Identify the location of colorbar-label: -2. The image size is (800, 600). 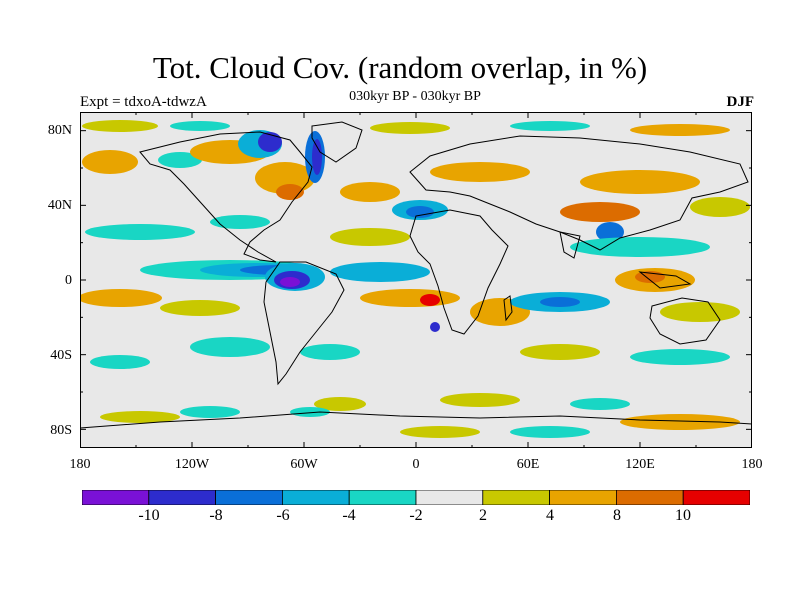
(416, 515).